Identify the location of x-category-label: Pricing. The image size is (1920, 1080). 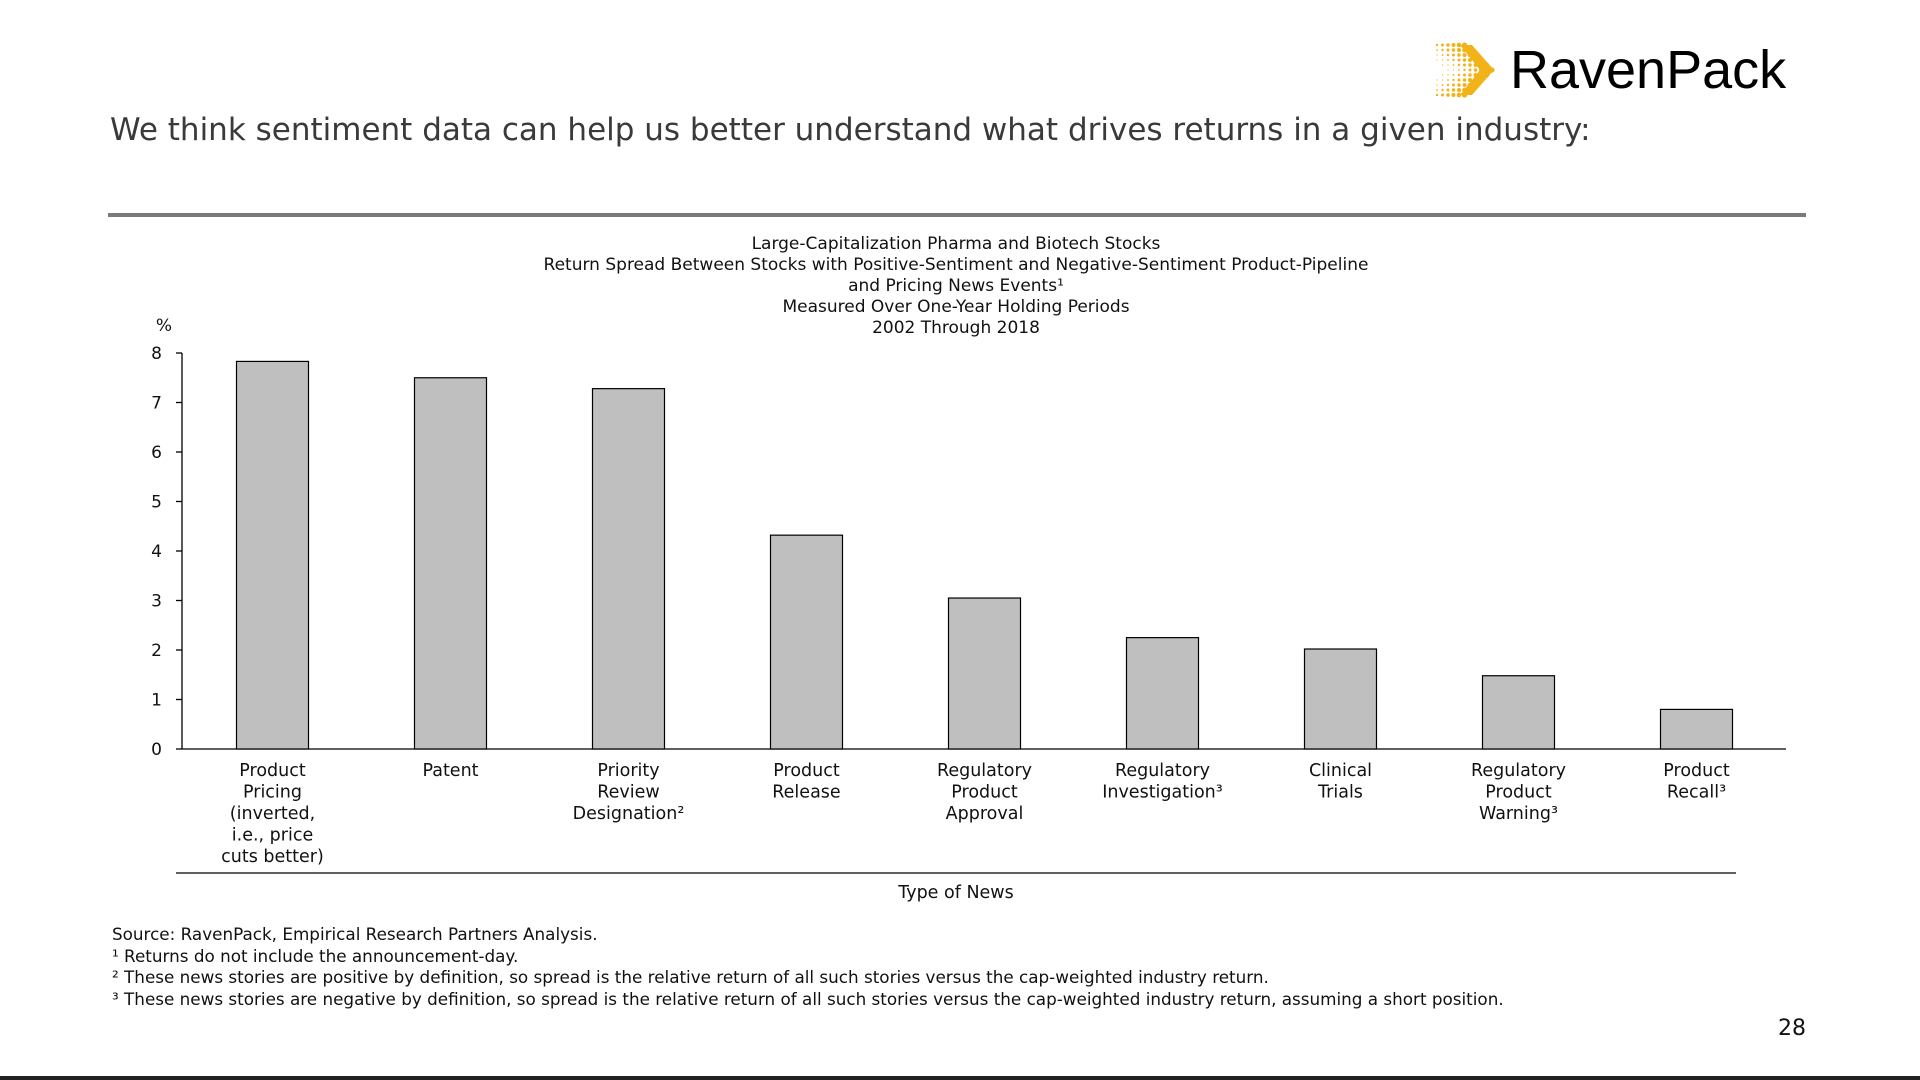
(272, 793).